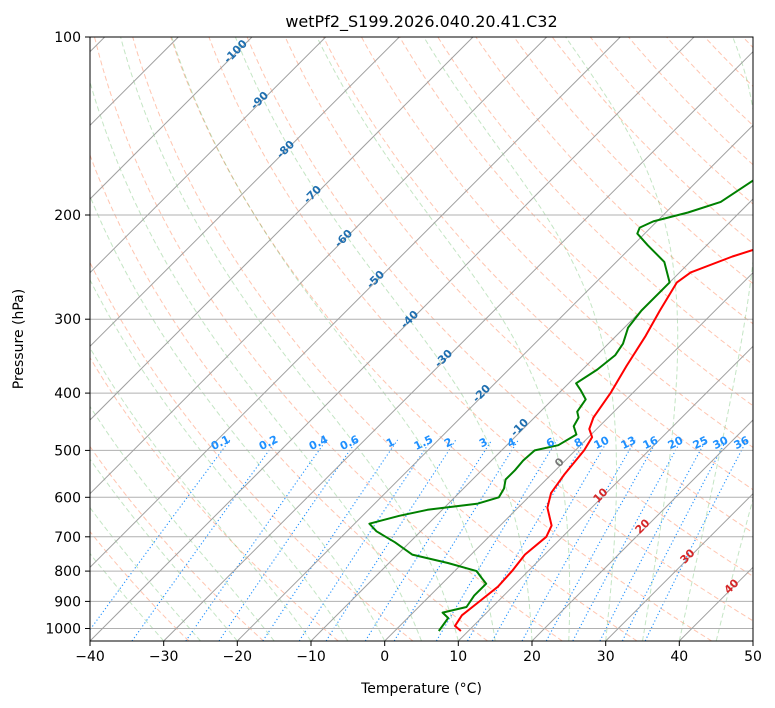 Image resolution: width=775 pixels, height=708 pixels. What do you see at coordinates (602, 443) in the screenshot?
I see `mixing-ratio-label: 10` at bounding box center [602, 443].